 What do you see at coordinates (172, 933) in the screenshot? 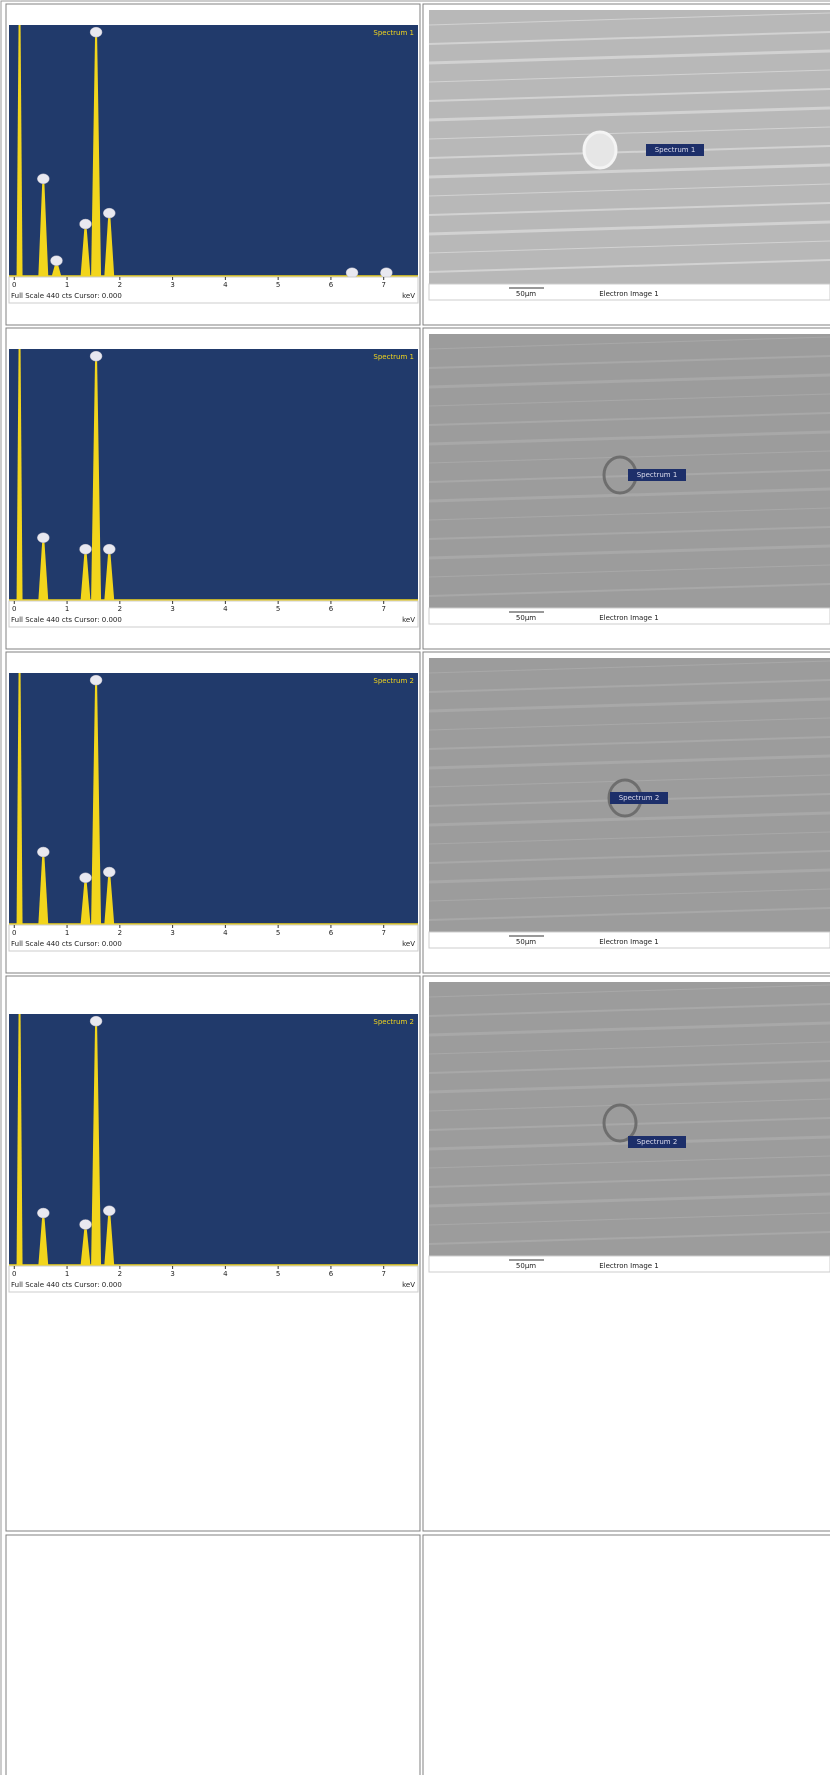
I see `x-tick-label: 3` at bounding box center [172, 933].